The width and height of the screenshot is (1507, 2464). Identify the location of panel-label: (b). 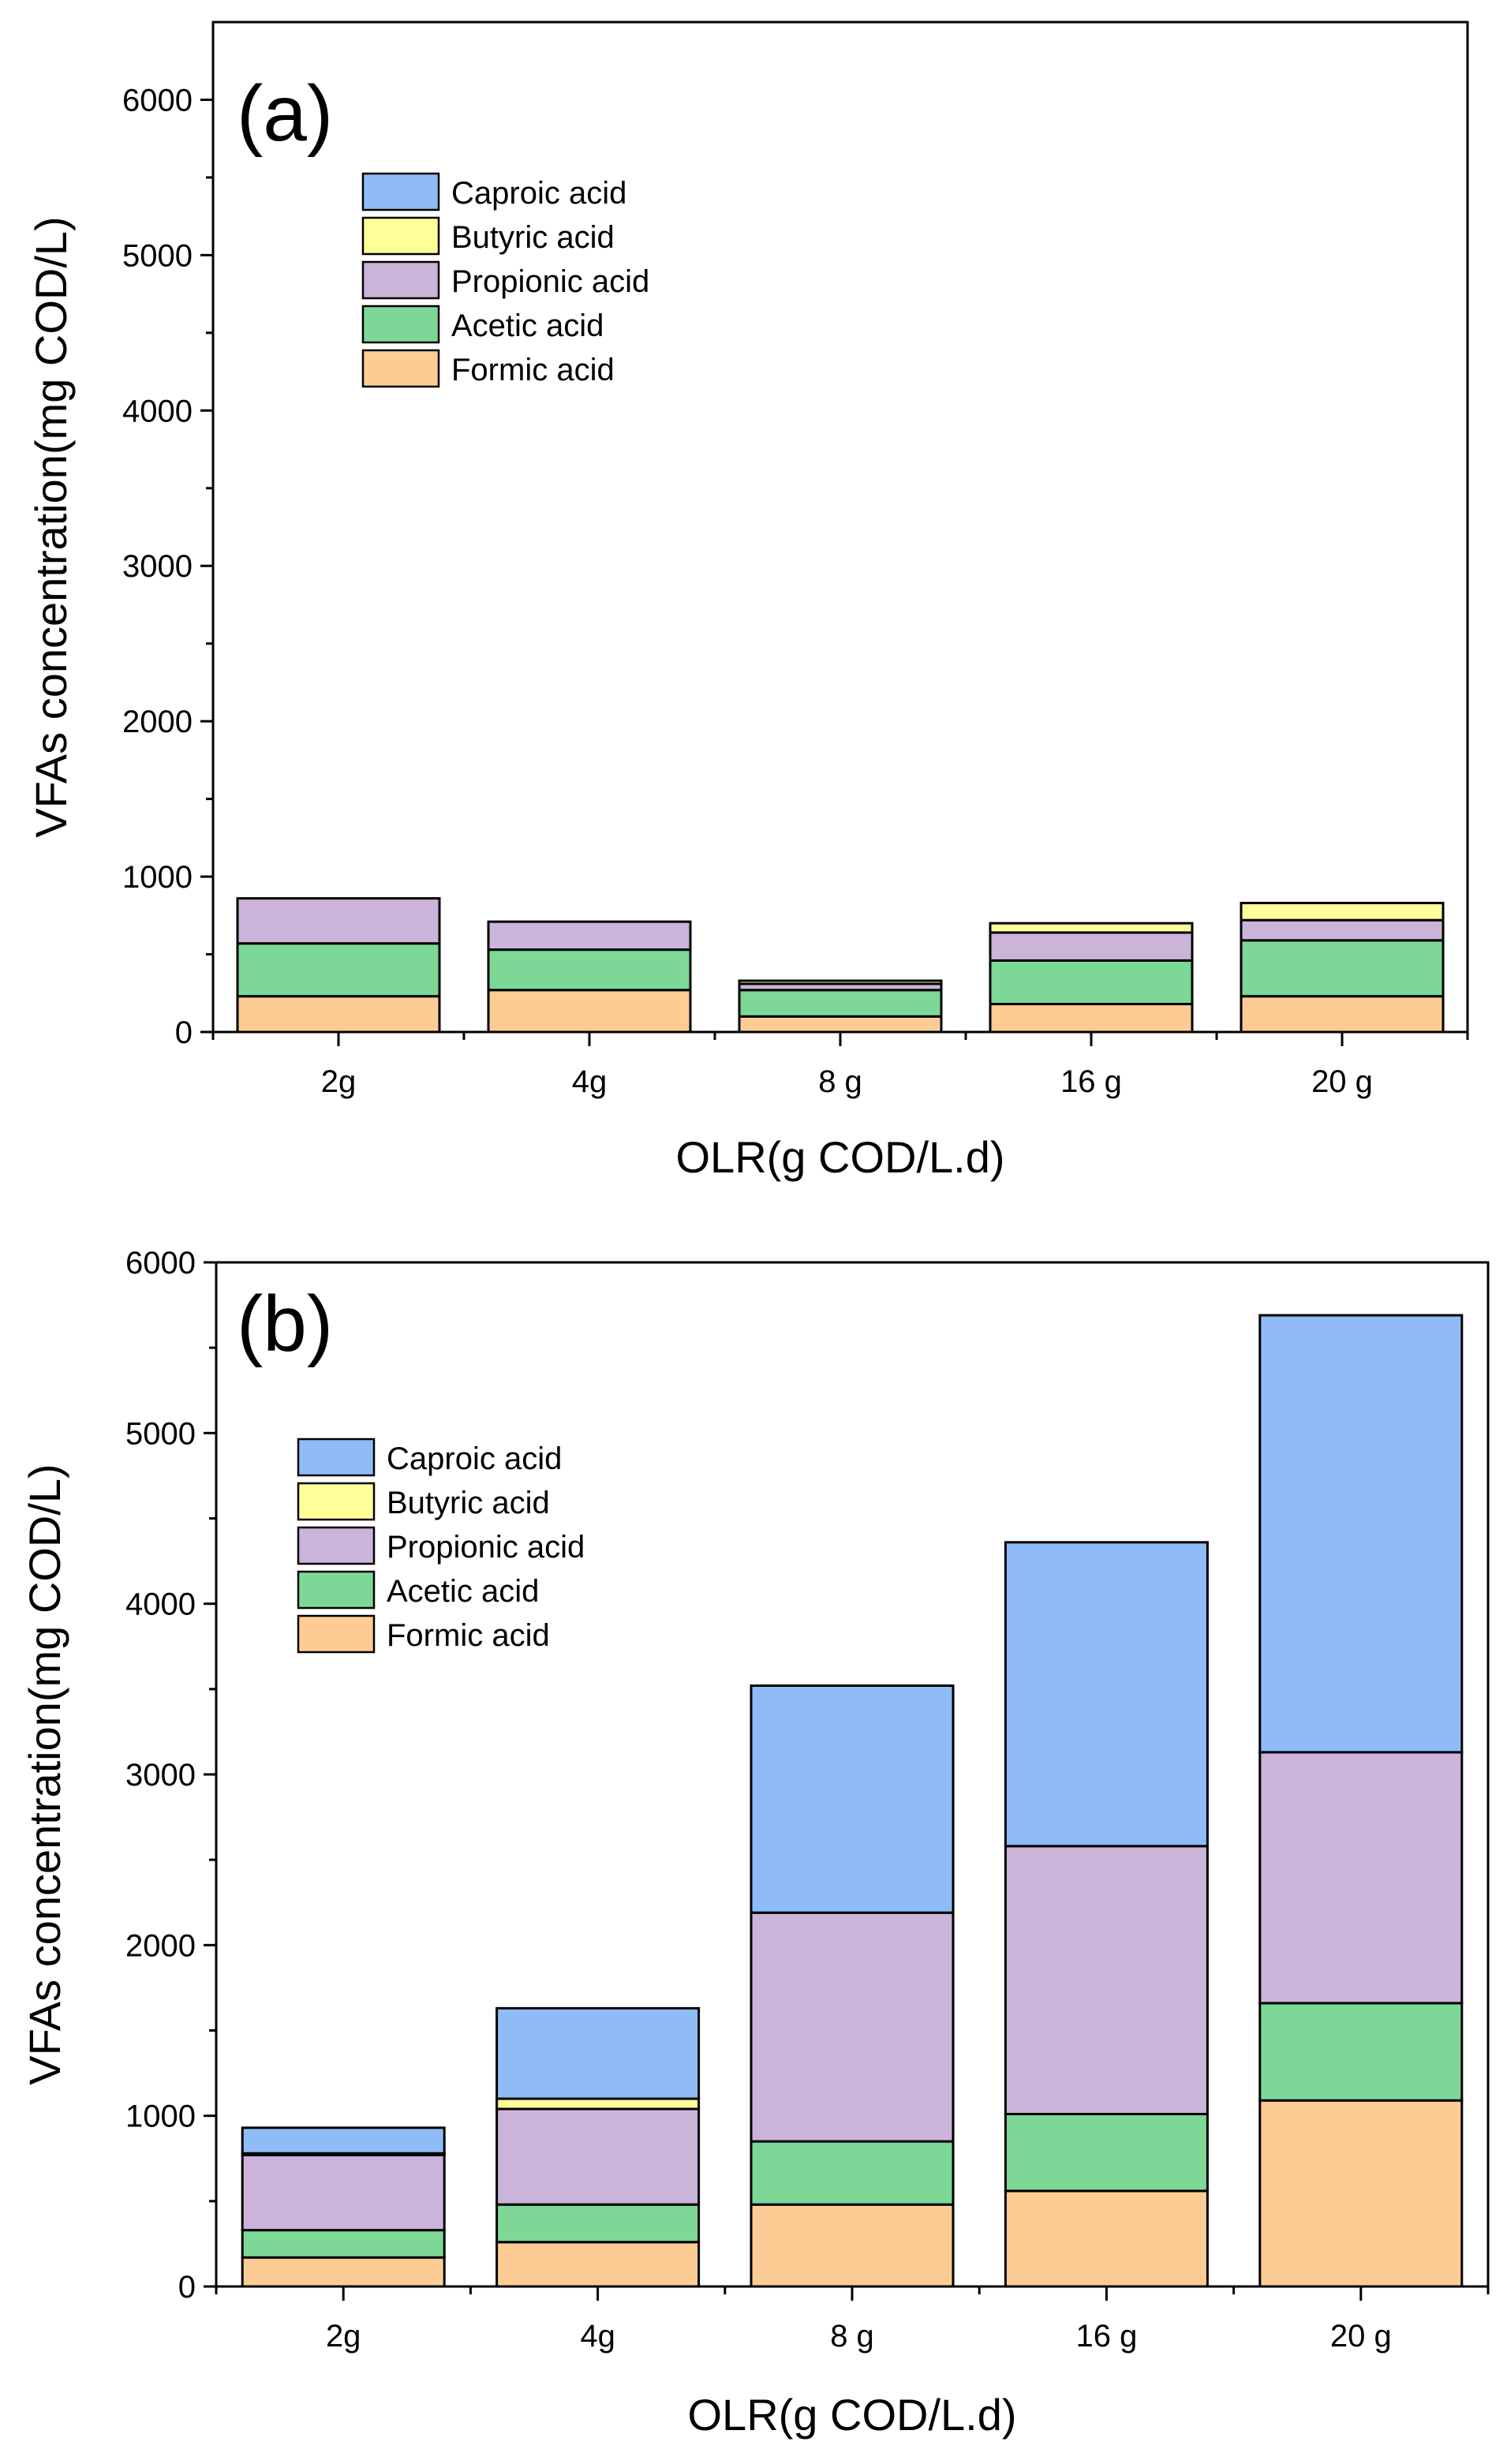
(285, 1324).